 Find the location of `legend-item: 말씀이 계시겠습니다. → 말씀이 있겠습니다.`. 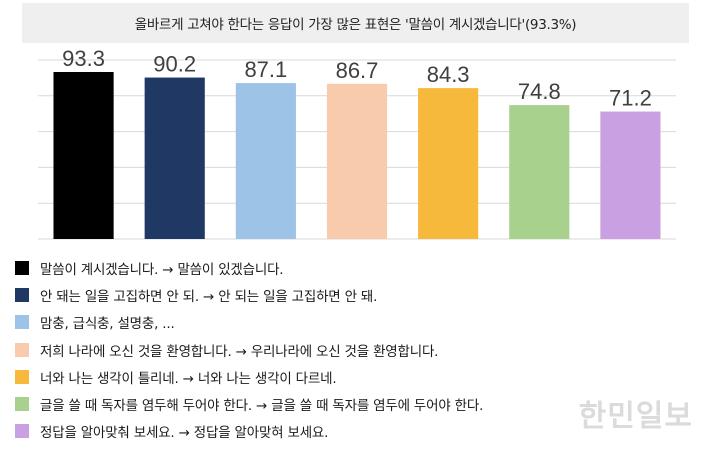

legend-item: 말씀이 계시겠습니다. → 말씀이 있겠습니다. is located at coordinates (249, 267).